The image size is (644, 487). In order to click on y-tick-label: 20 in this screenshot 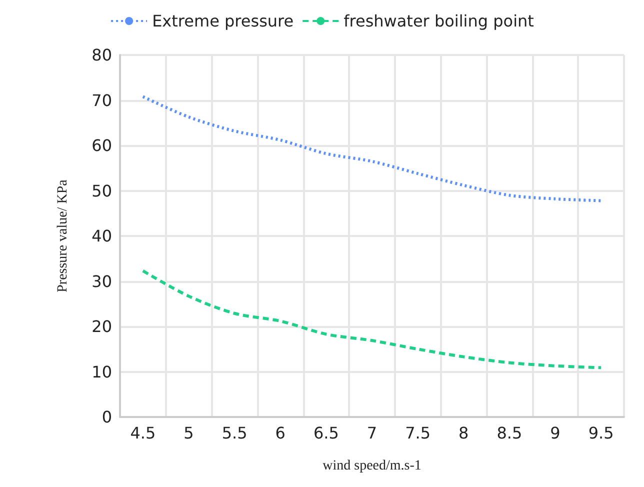, I will do `click(102, 326)`.